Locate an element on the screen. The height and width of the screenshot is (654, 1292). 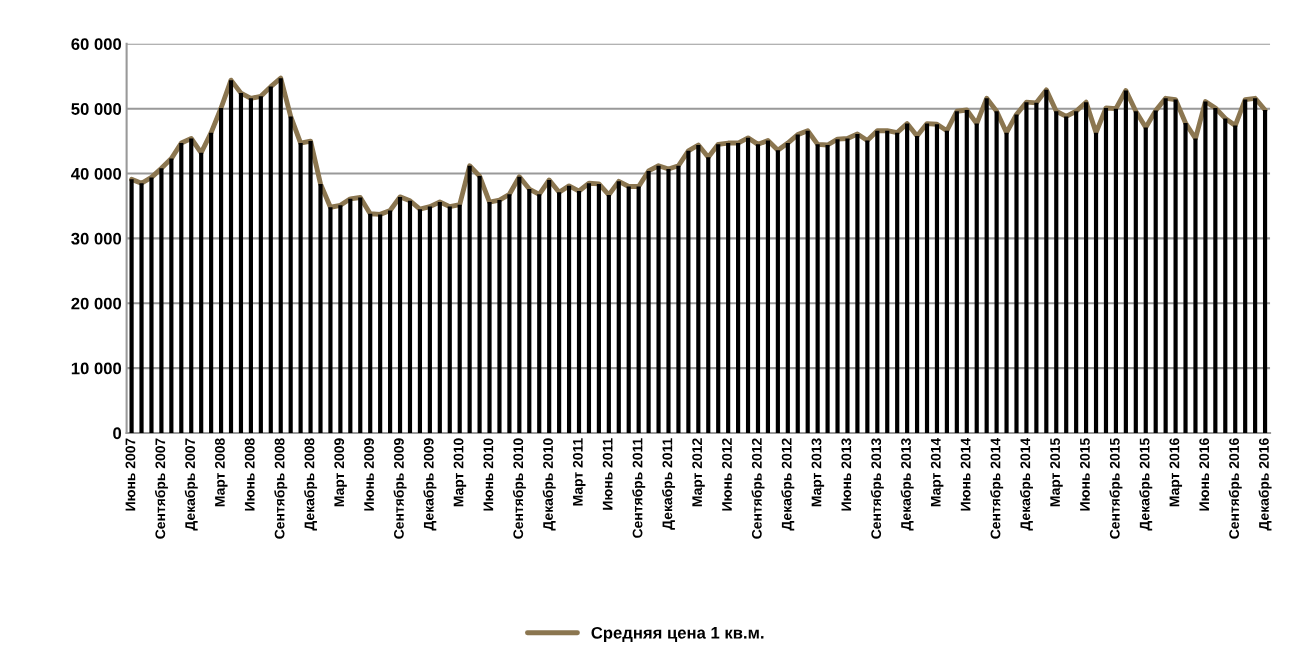
y-tick-label: 40 000 is located at coordinates (96, 173).